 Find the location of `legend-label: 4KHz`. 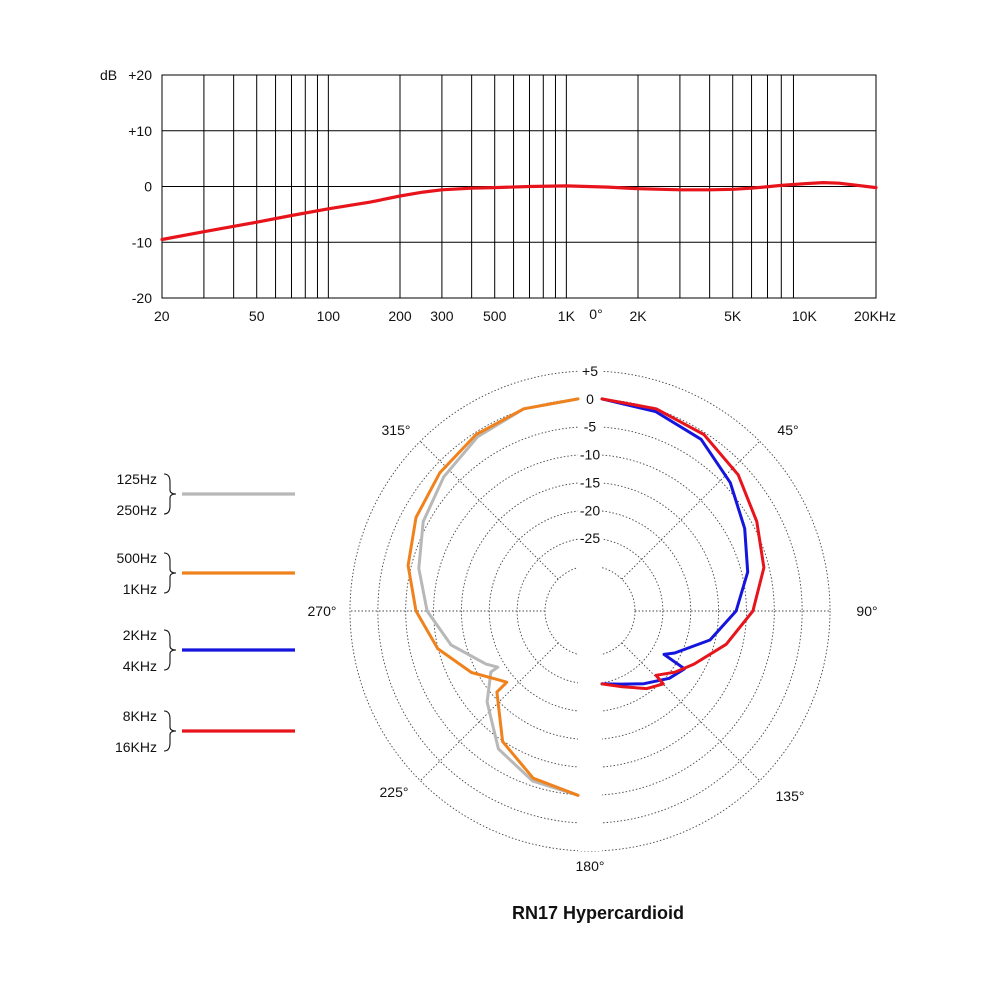

legend-label: 4KHz is located at coordinates (140, 666).